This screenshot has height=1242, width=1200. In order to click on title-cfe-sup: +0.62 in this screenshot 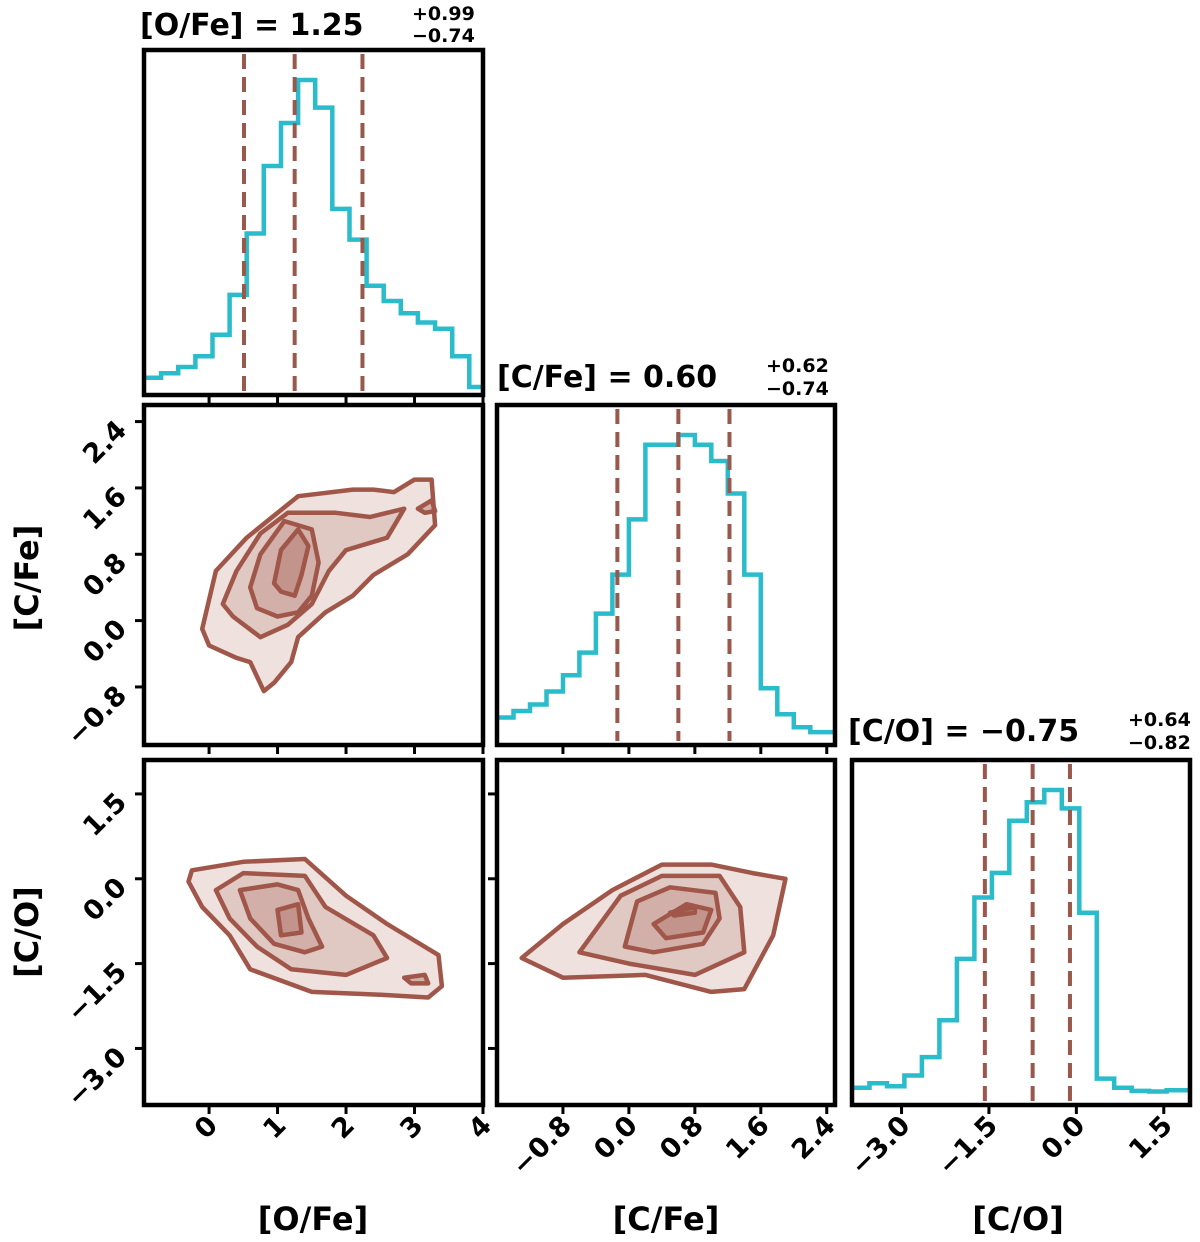, I will do `click(797, 366)`.